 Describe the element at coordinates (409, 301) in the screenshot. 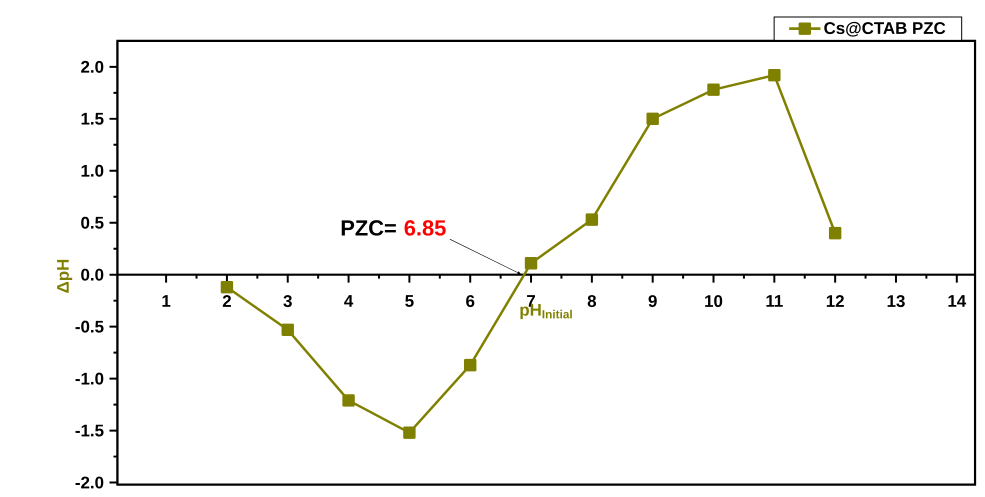

I see `x-tick-label: 5` at that location.